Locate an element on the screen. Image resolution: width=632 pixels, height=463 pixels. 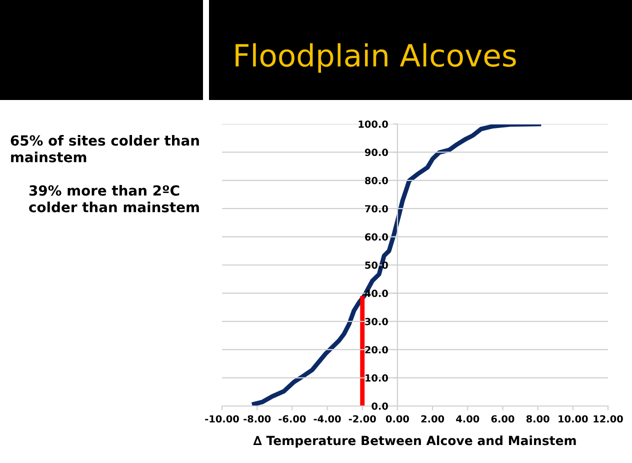
x-tick-label: -4.00 is located at coordinates (327, 419).